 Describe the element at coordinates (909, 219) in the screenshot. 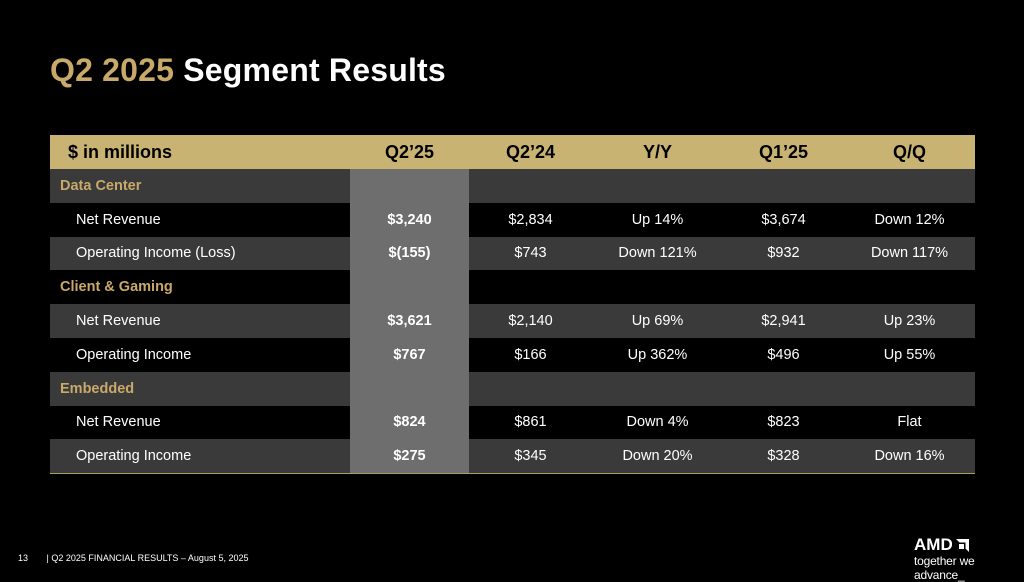

I see `table-cell: Down 12%` at that location.